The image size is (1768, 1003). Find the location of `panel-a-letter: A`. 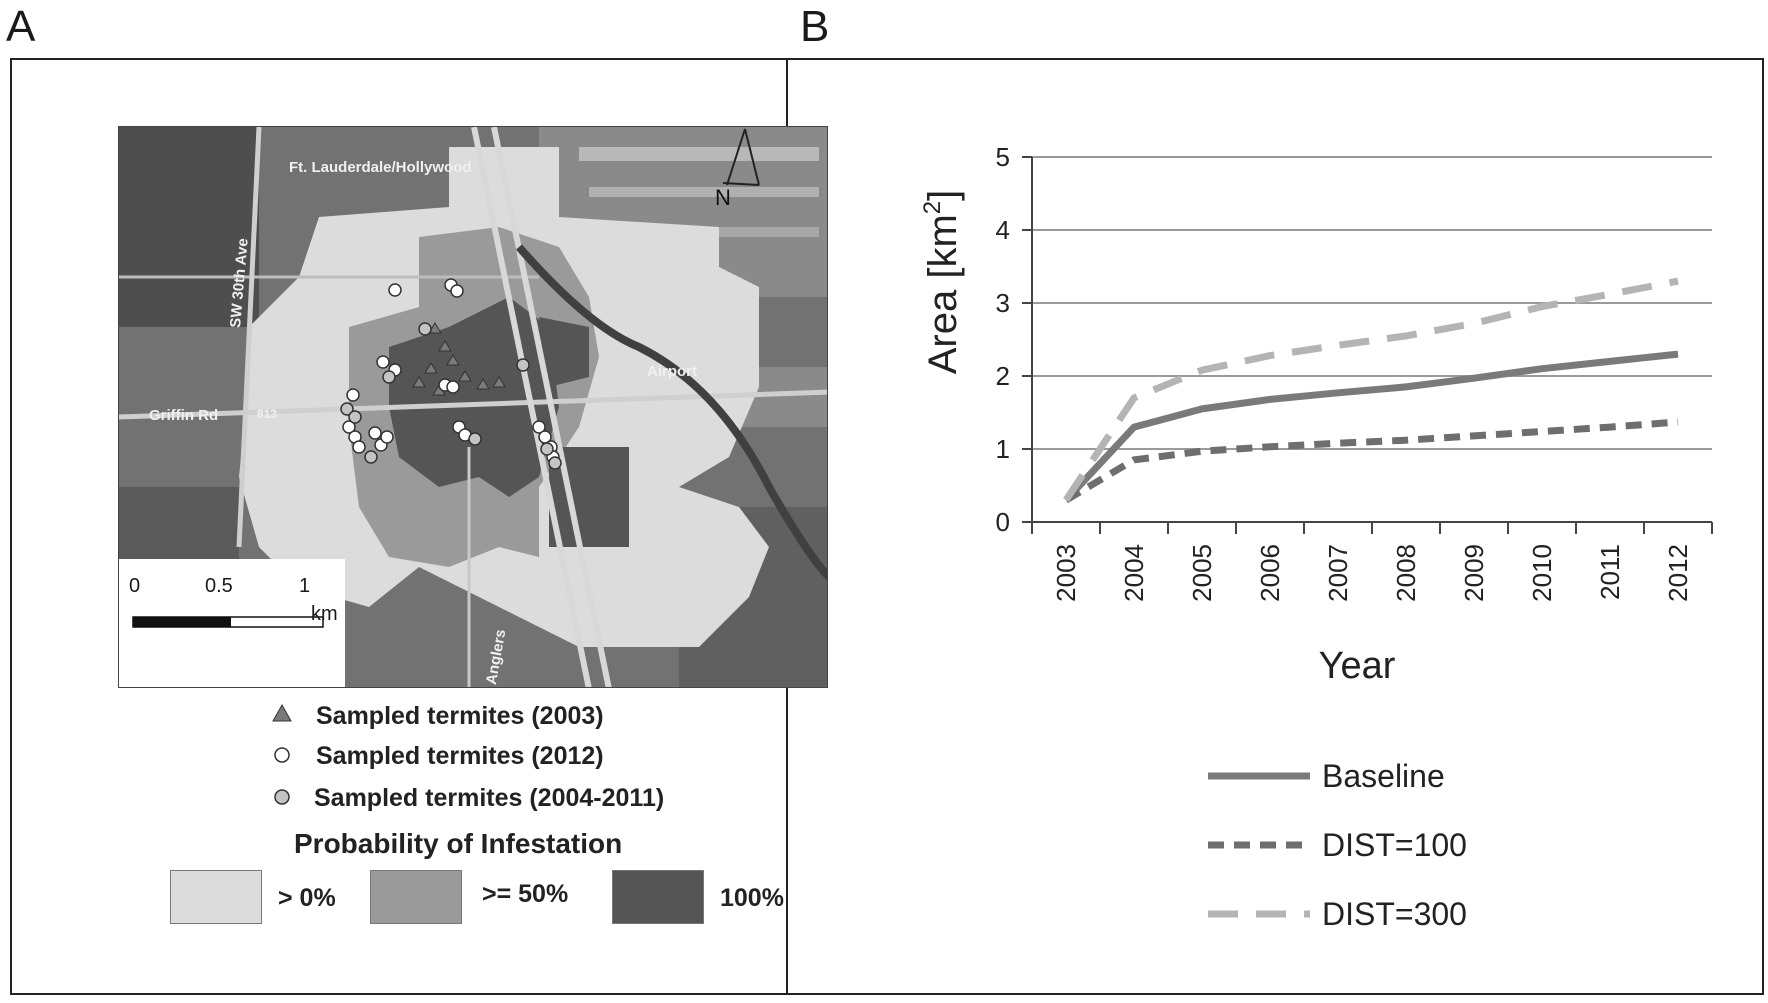

panel-a-letter: A is located at coordinates (21, 26).